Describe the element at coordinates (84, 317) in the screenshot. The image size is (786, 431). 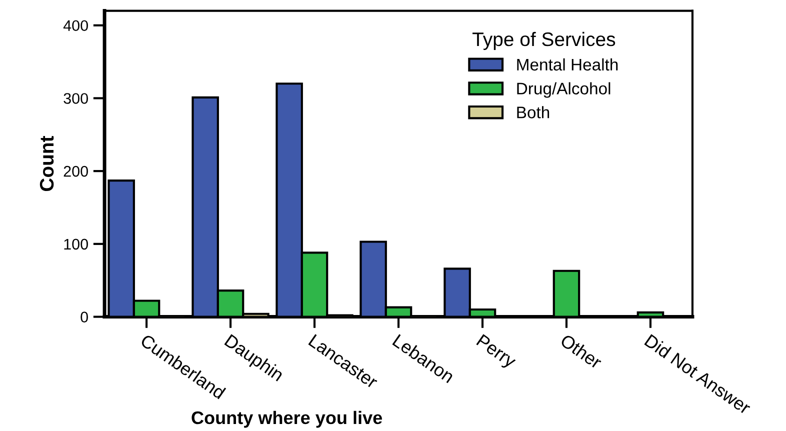
I see `y-tick-label: 0` at that location.